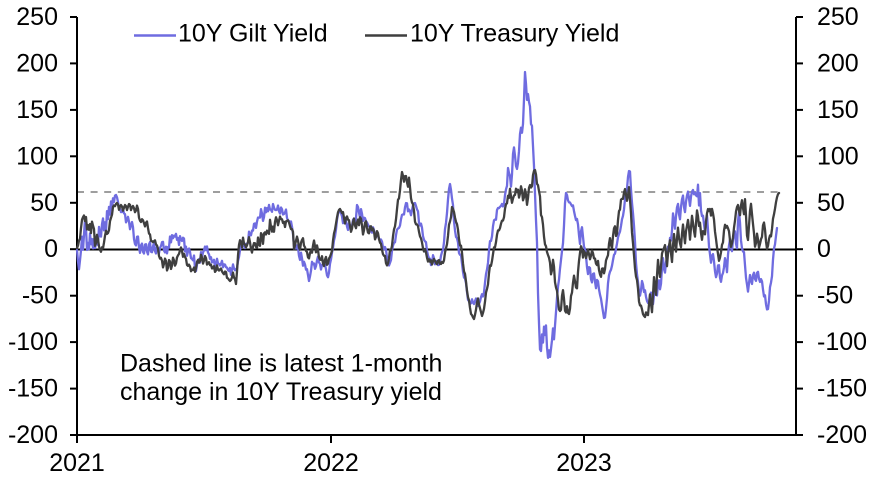 This screenshot has width=871, height=484. What do you see at coordinates (331, 463) in the screenshot?
I see `svg-text: 2022` at bounding box center [331, 463].